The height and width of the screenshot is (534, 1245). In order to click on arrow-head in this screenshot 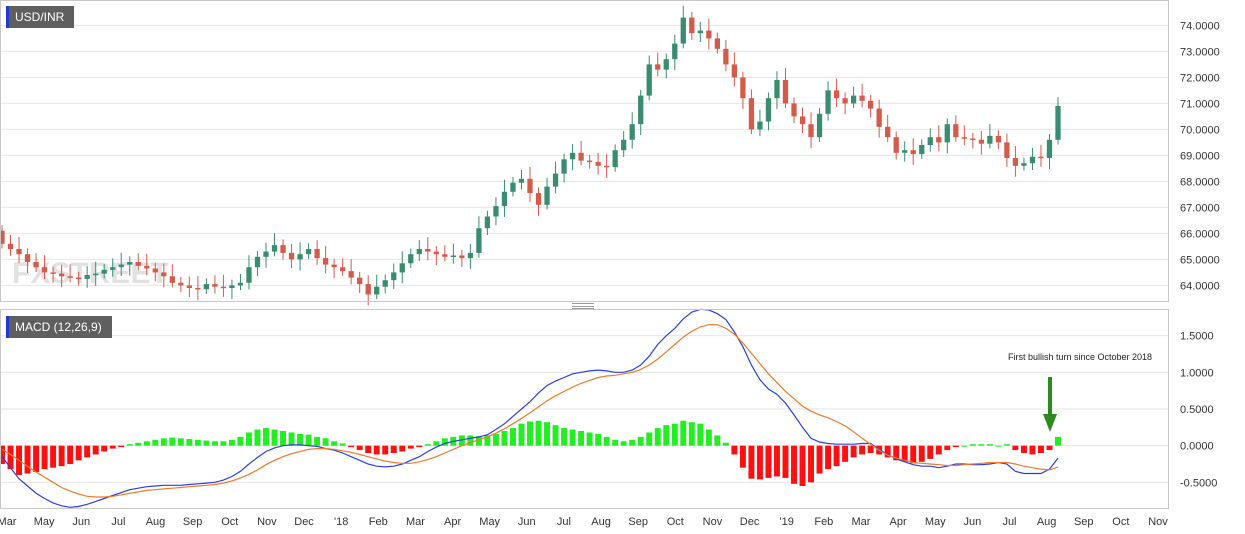, I will do `click(1050, 423)`.